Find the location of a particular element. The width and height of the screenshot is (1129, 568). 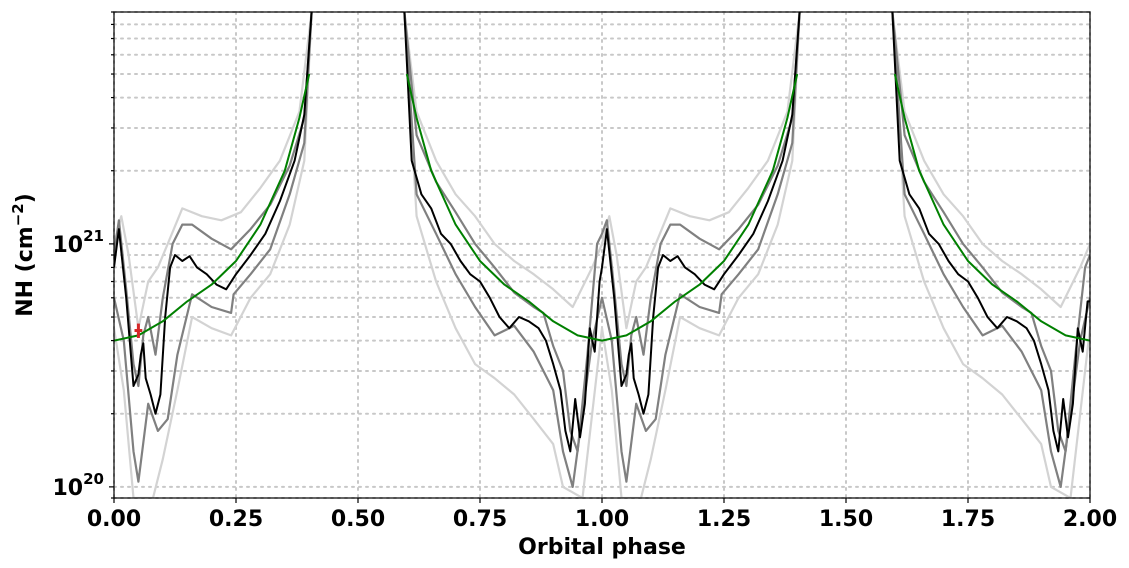

y-axis-label-exponent: −2 is located at coordinates (18, 214).